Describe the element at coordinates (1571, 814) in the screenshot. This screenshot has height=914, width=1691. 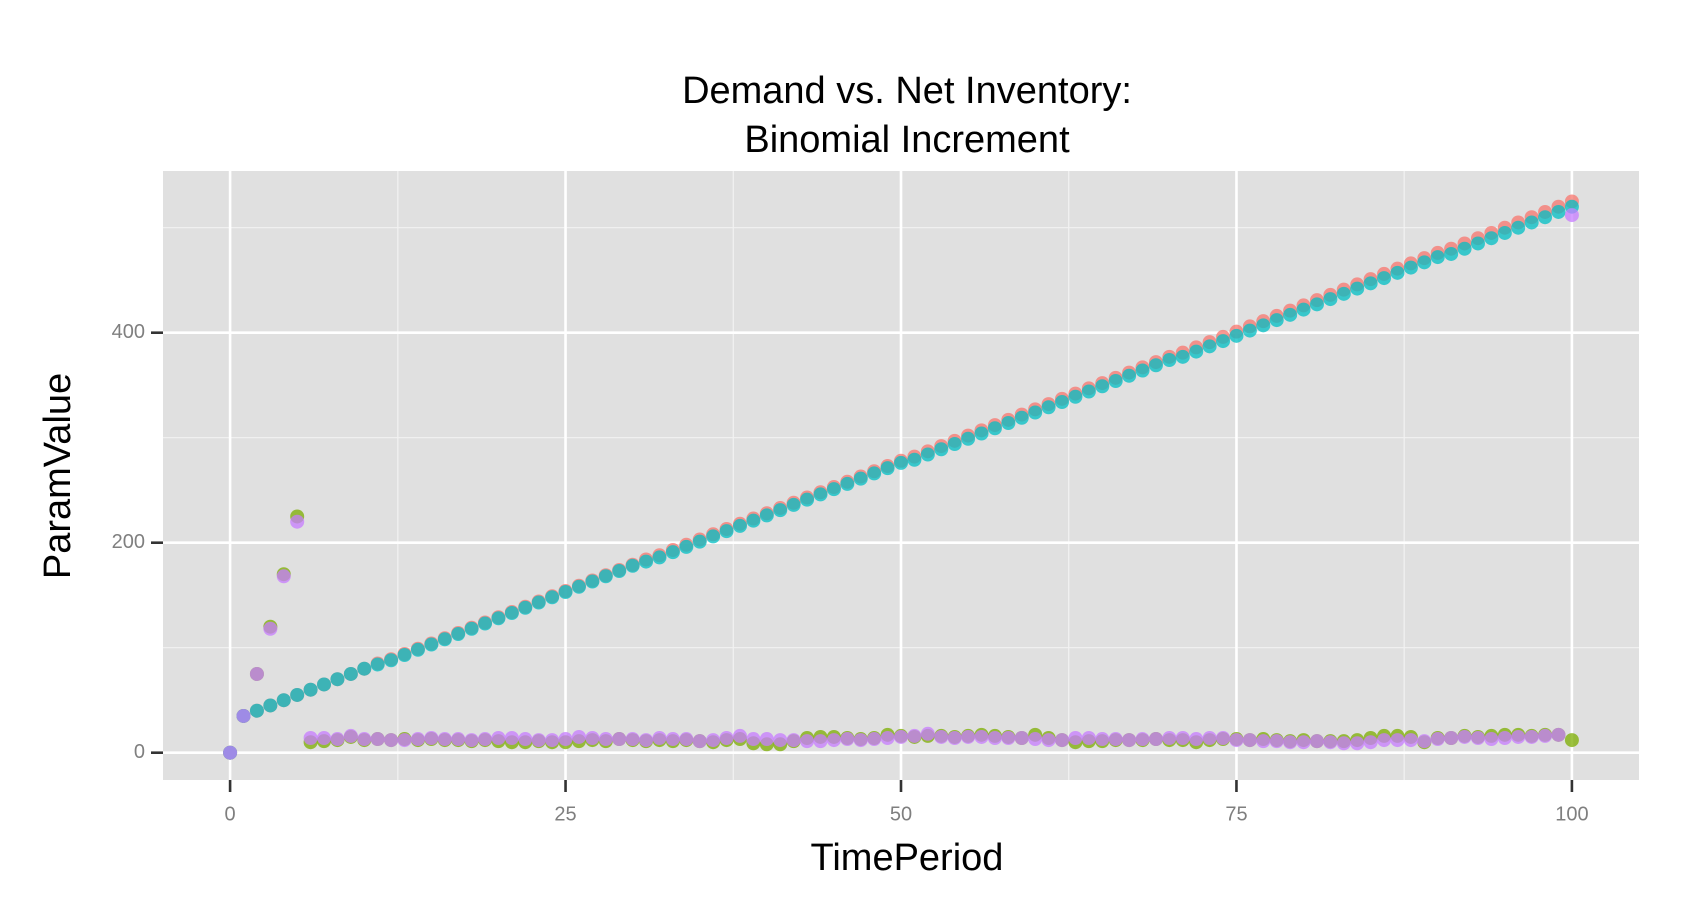
I see `x-tick-label: 100` at that location.